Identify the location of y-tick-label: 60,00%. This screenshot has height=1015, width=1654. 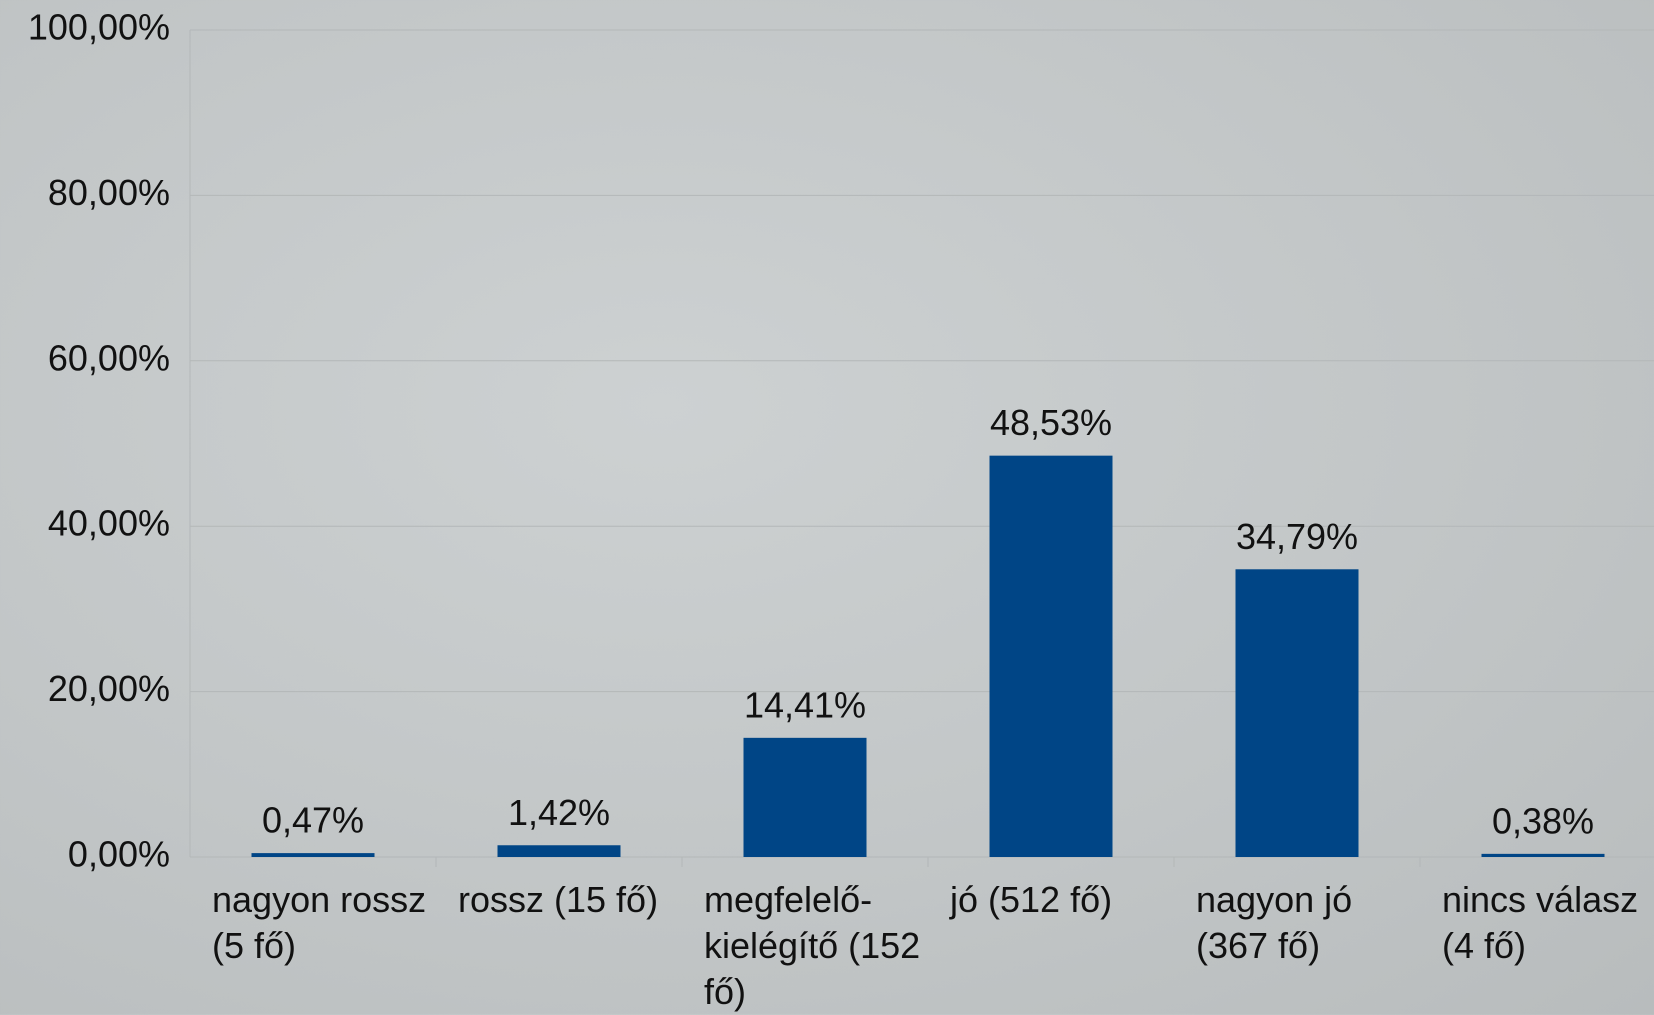
(109, 357).